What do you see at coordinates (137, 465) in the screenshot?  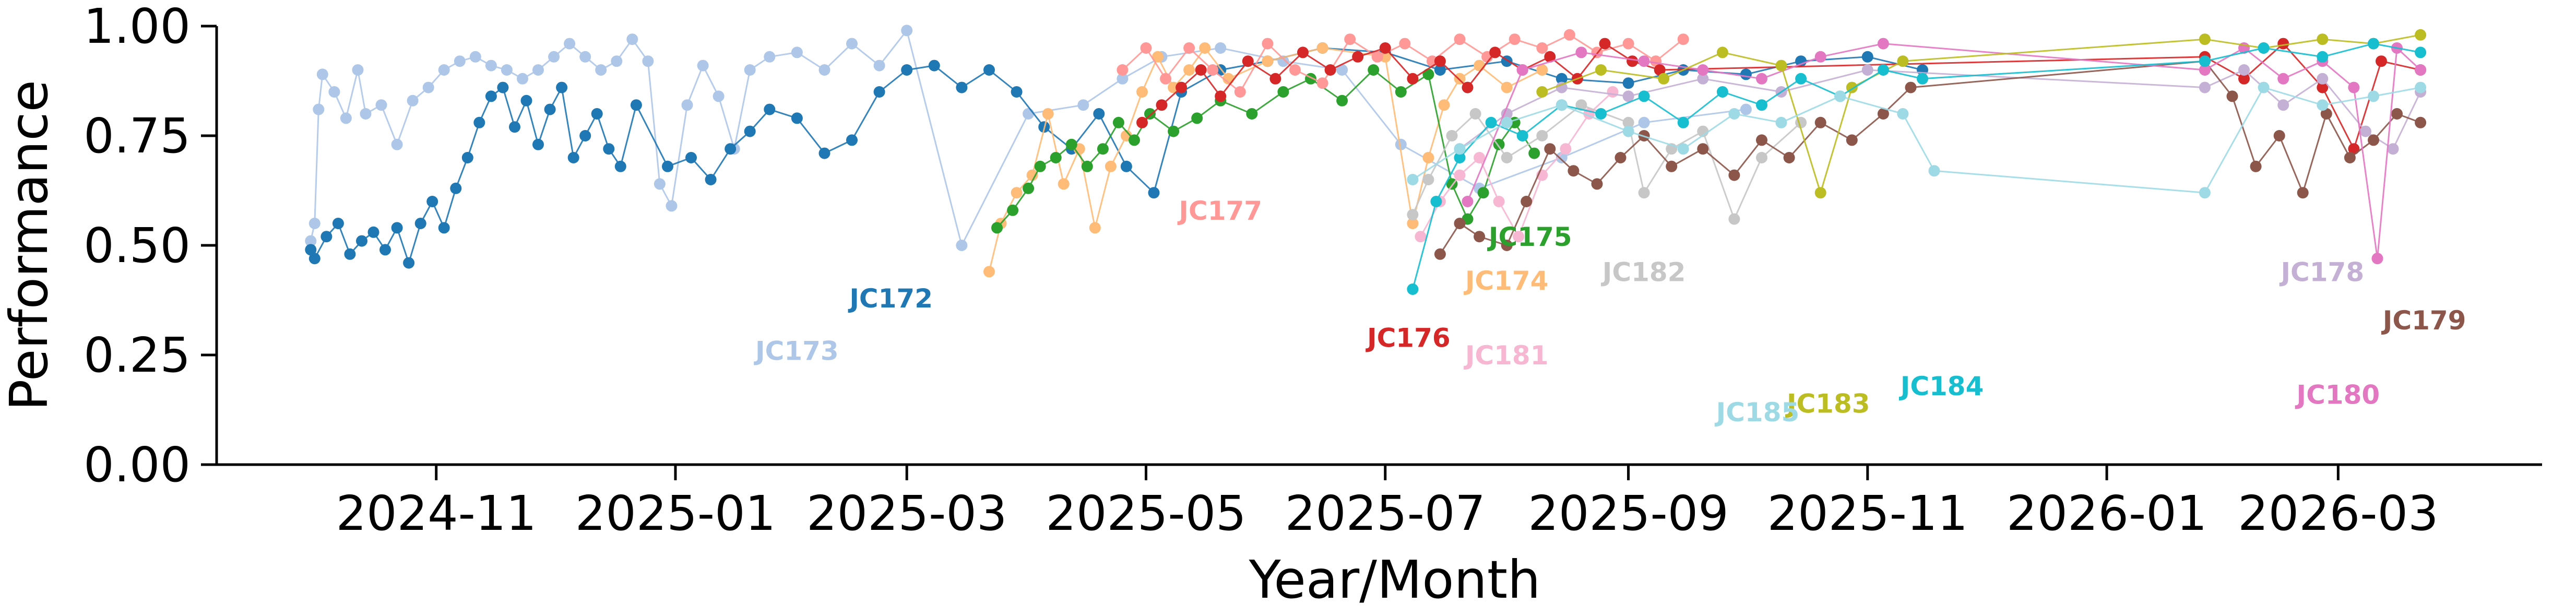 I see `y-tick-label: 0.00` at bounding box center [137, 465].